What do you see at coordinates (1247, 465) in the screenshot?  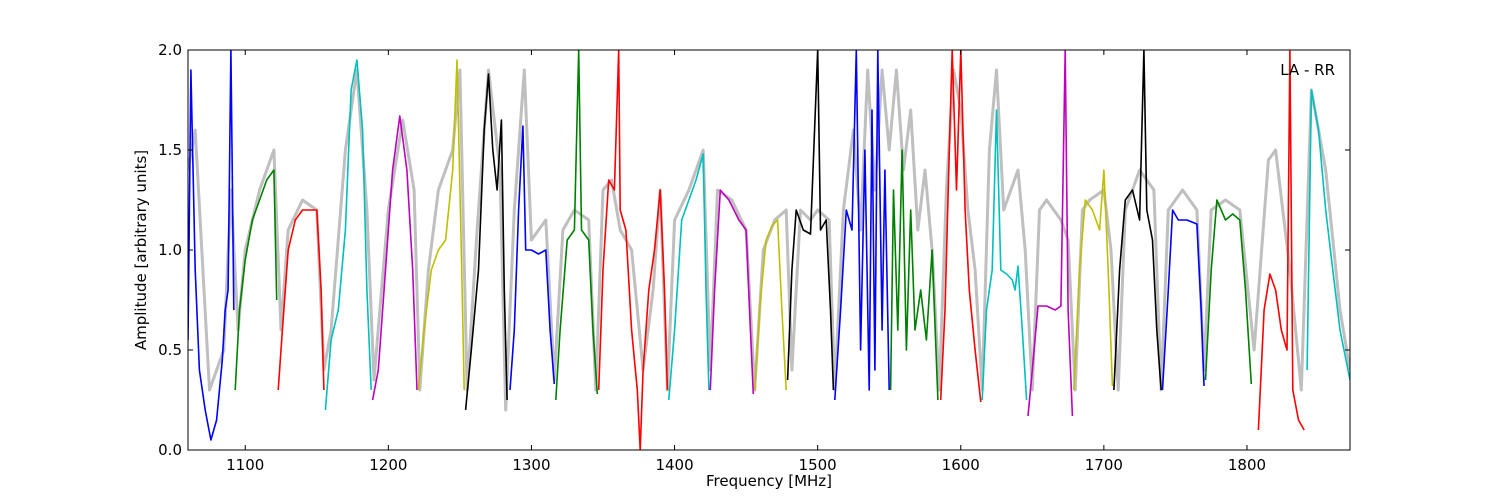 I see `x-tick-label: 1800` at bounding box center [1247, 465].